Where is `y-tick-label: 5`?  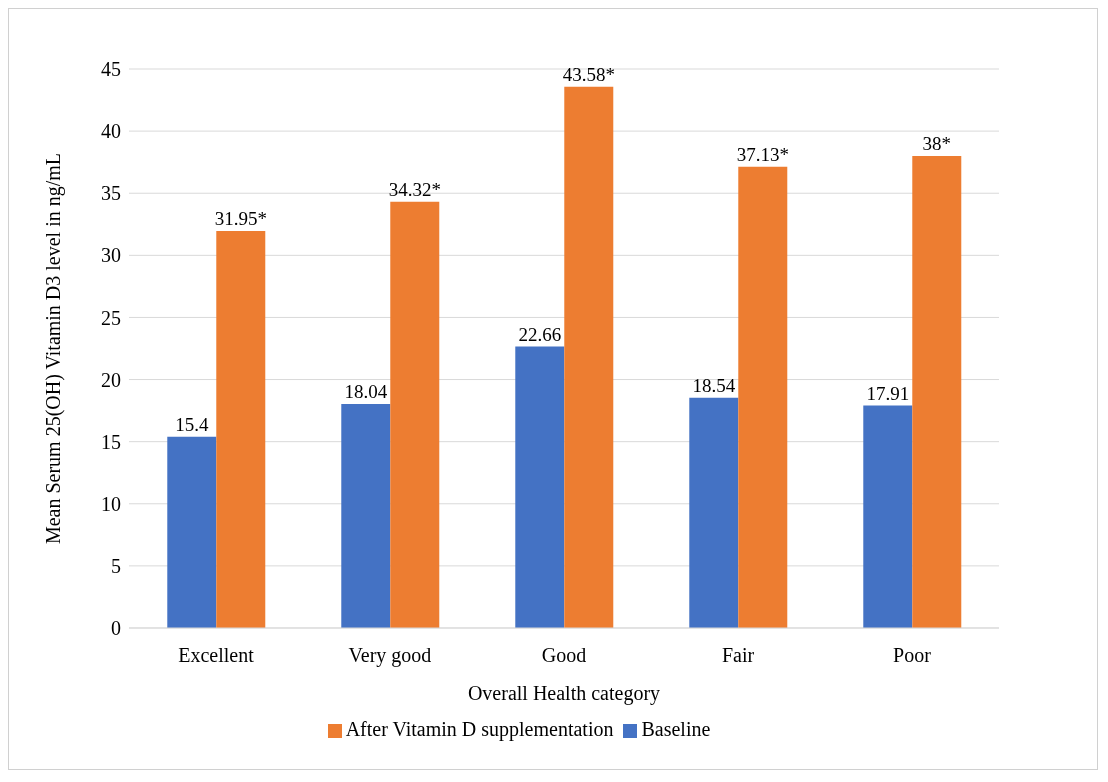 y-tick-label: 5 is located at coordinates (116, 565).